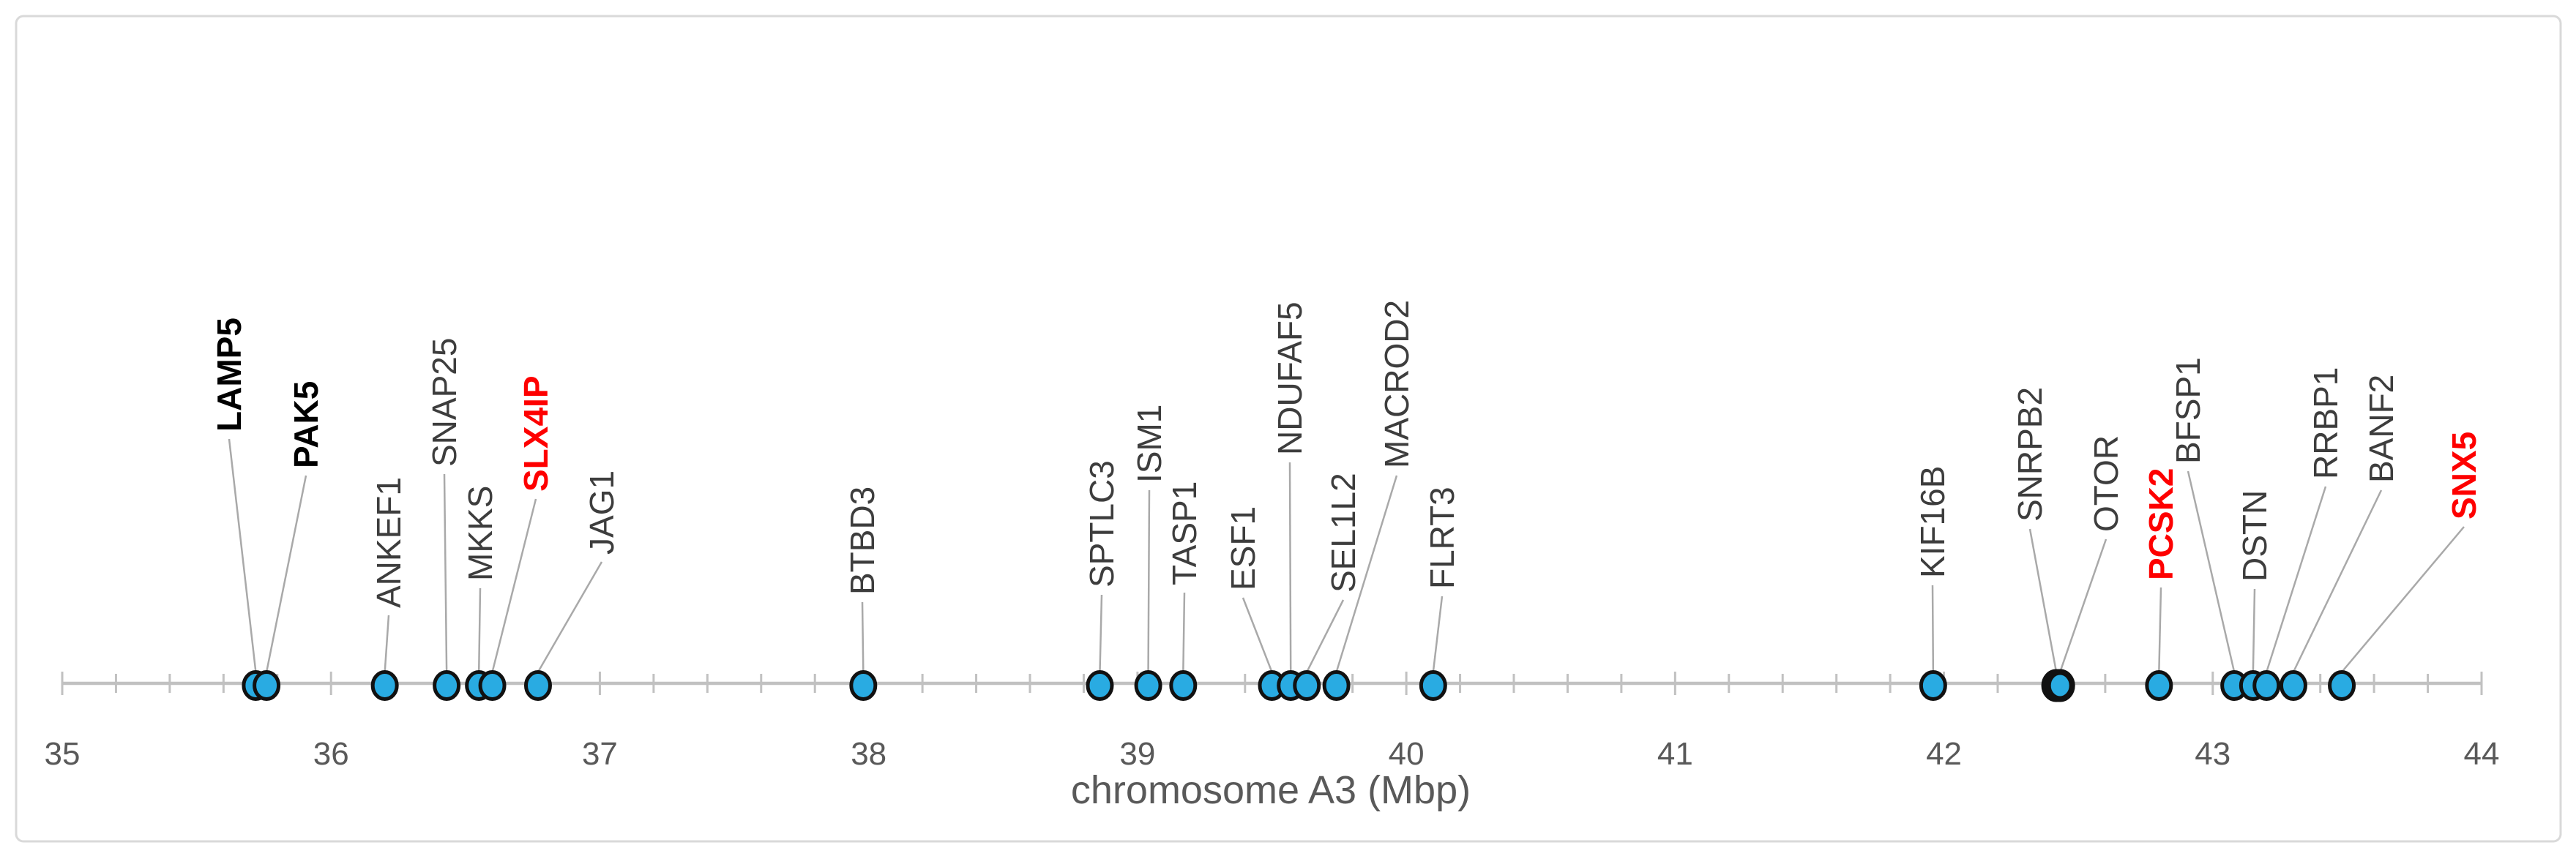  I want to click on gene-label-SNX5: SNX5, so click(2464, 475).